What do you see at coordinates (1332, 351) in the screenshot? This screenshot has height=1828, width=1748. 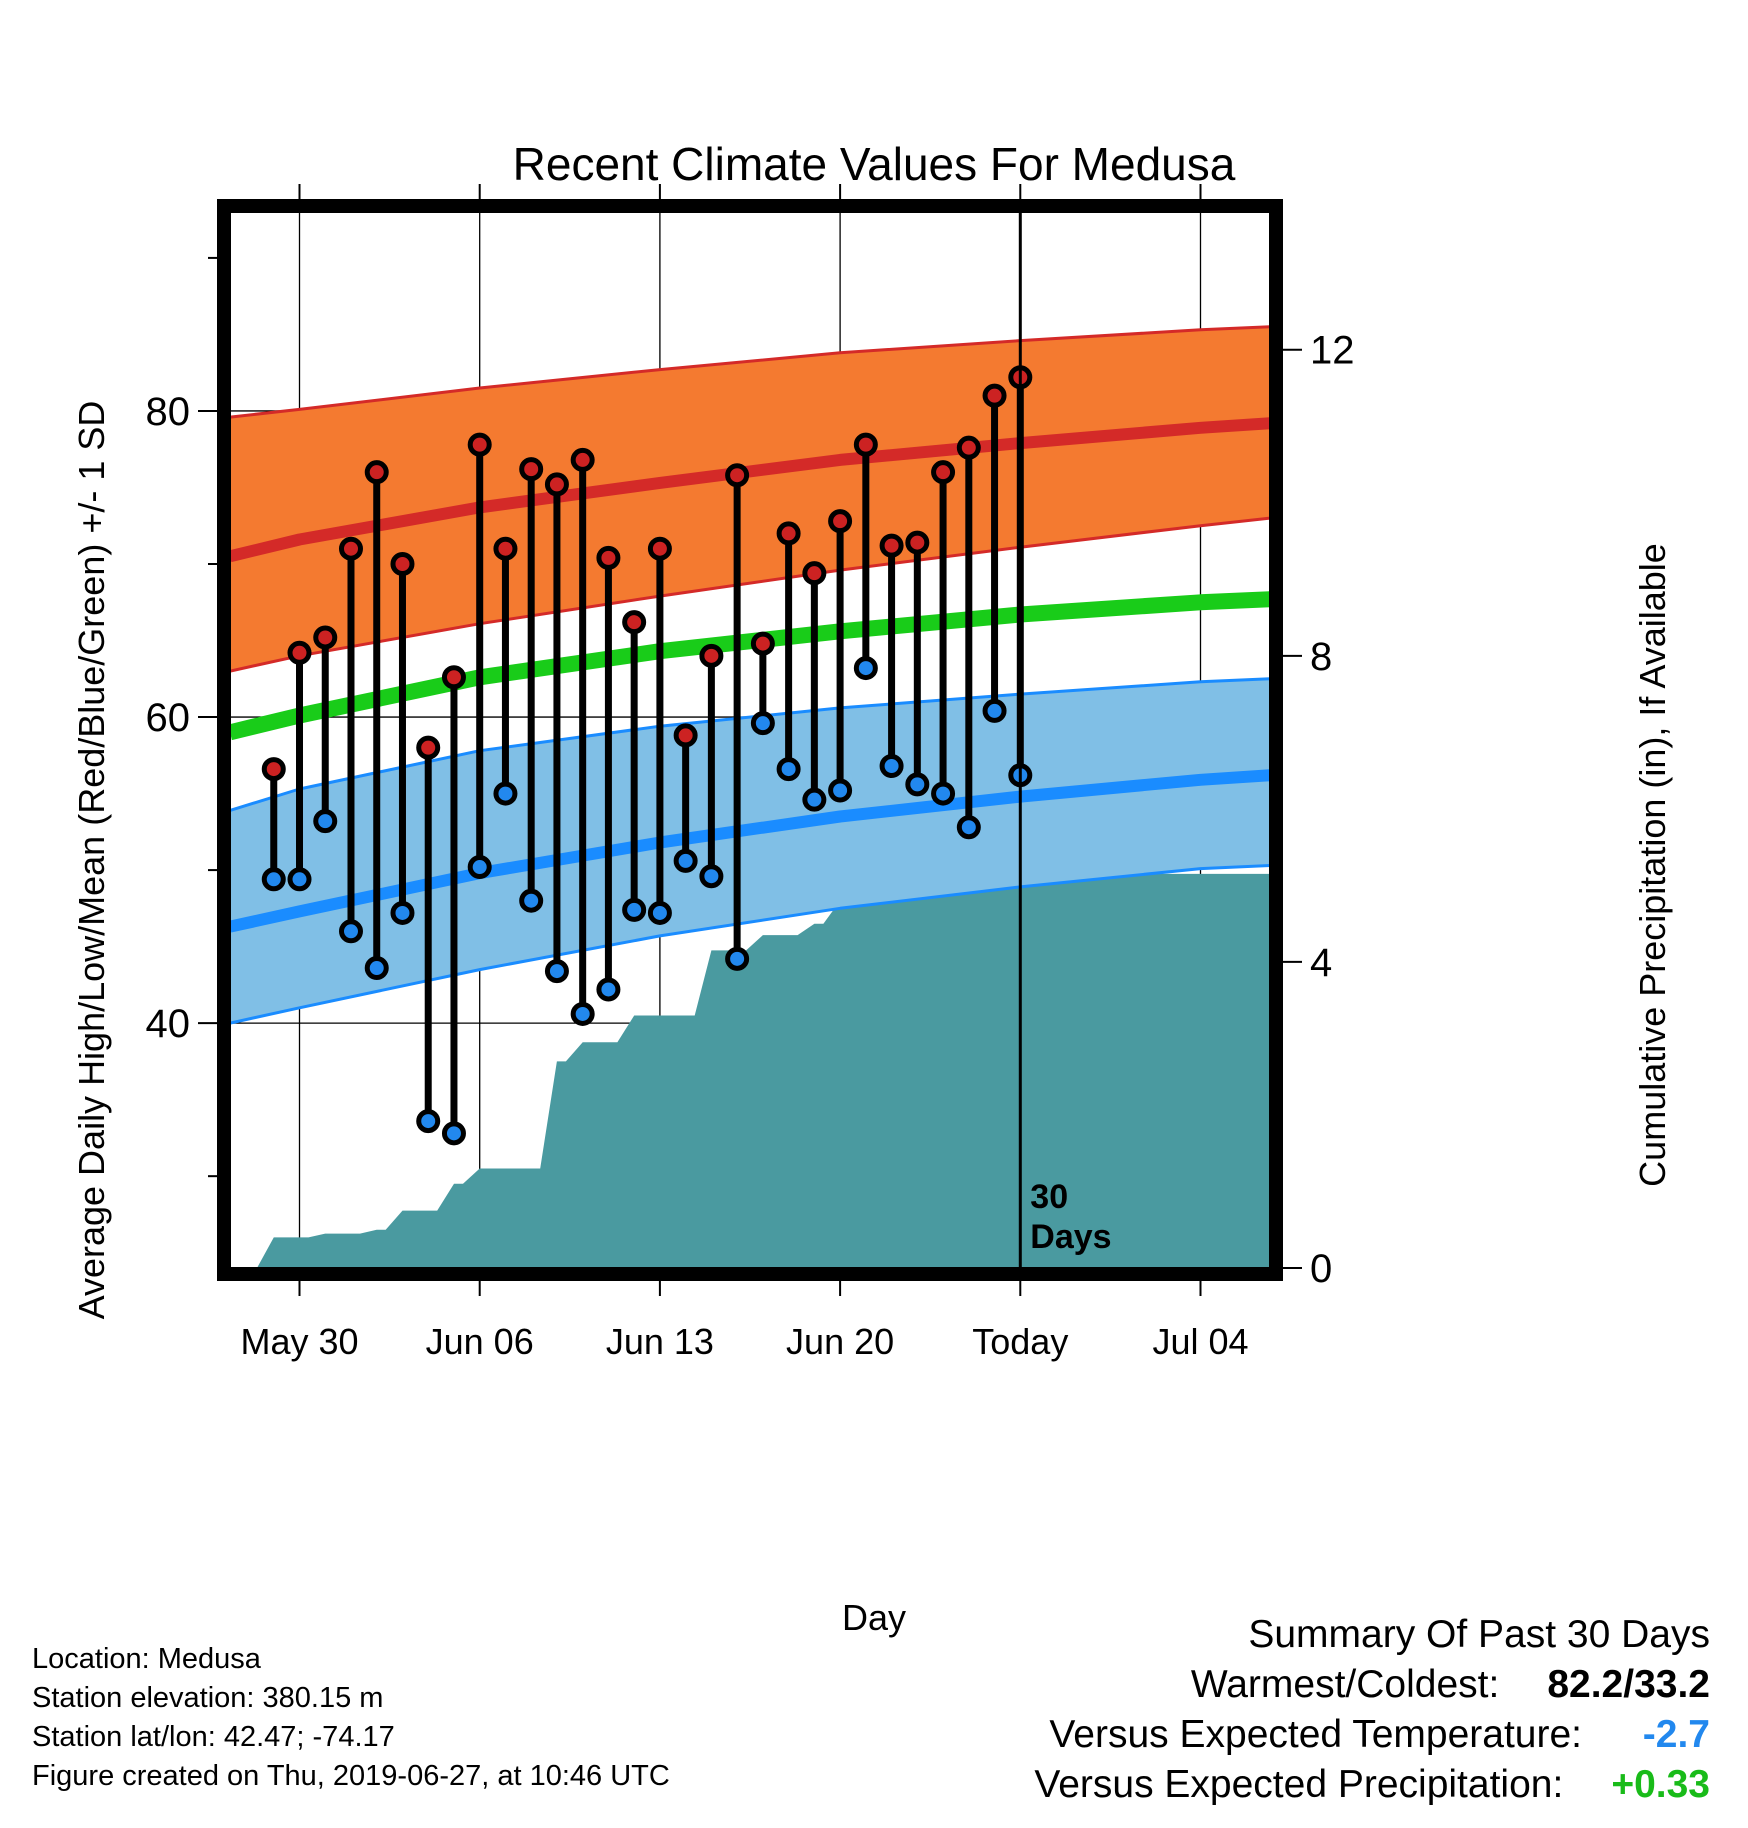 I see `y2-tick-label-3: 12` at bounding box center [1332, 351].